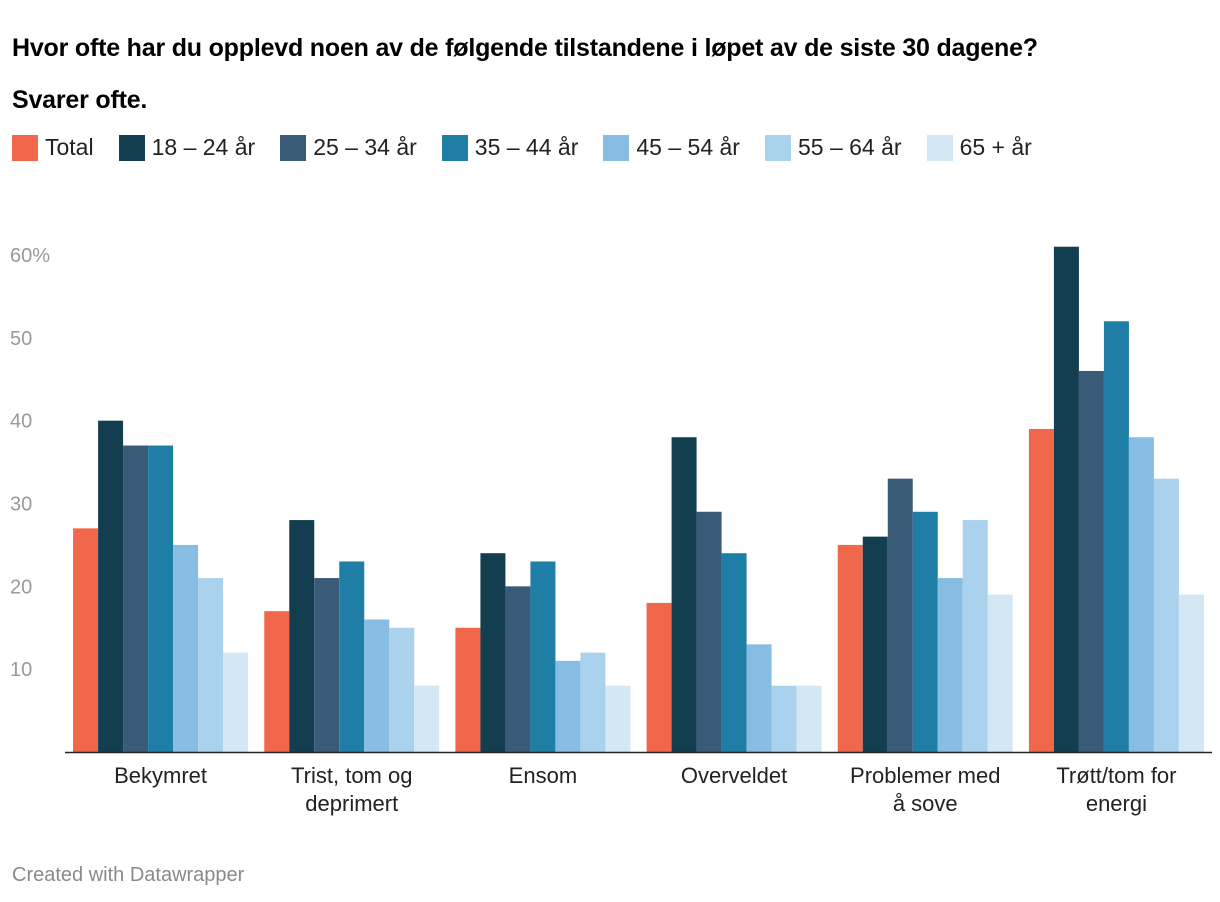  Describe the element at coordinates (1116, 789) in the screenshot. I see `x-tick-label: Trøtt/tom for energi` at that location.